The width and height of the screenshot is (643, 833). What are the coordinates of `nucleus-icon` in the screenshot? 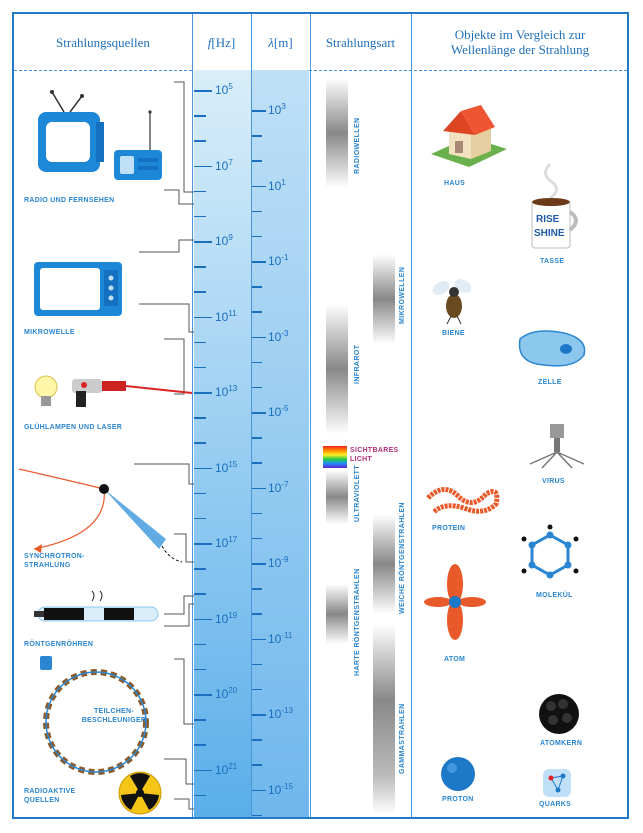 It's located at (559, 714).